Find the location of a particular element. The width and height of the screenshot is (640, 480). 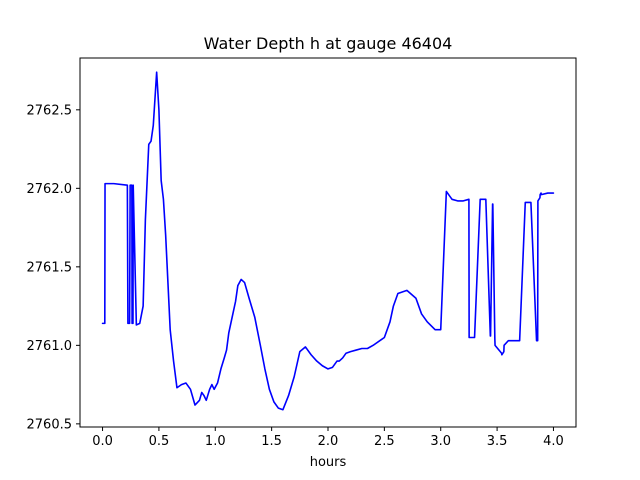

y-tick-label: 2761.5 is located at coordinates (50, 267).